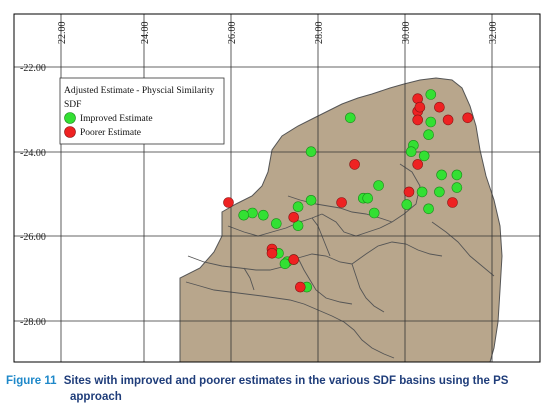 Image resolution: width=556 pixels, height=417 pixels. Describe the element at coordinates (96, 397) in the screenshot. I see `caption-text-line2: approach` at that location.